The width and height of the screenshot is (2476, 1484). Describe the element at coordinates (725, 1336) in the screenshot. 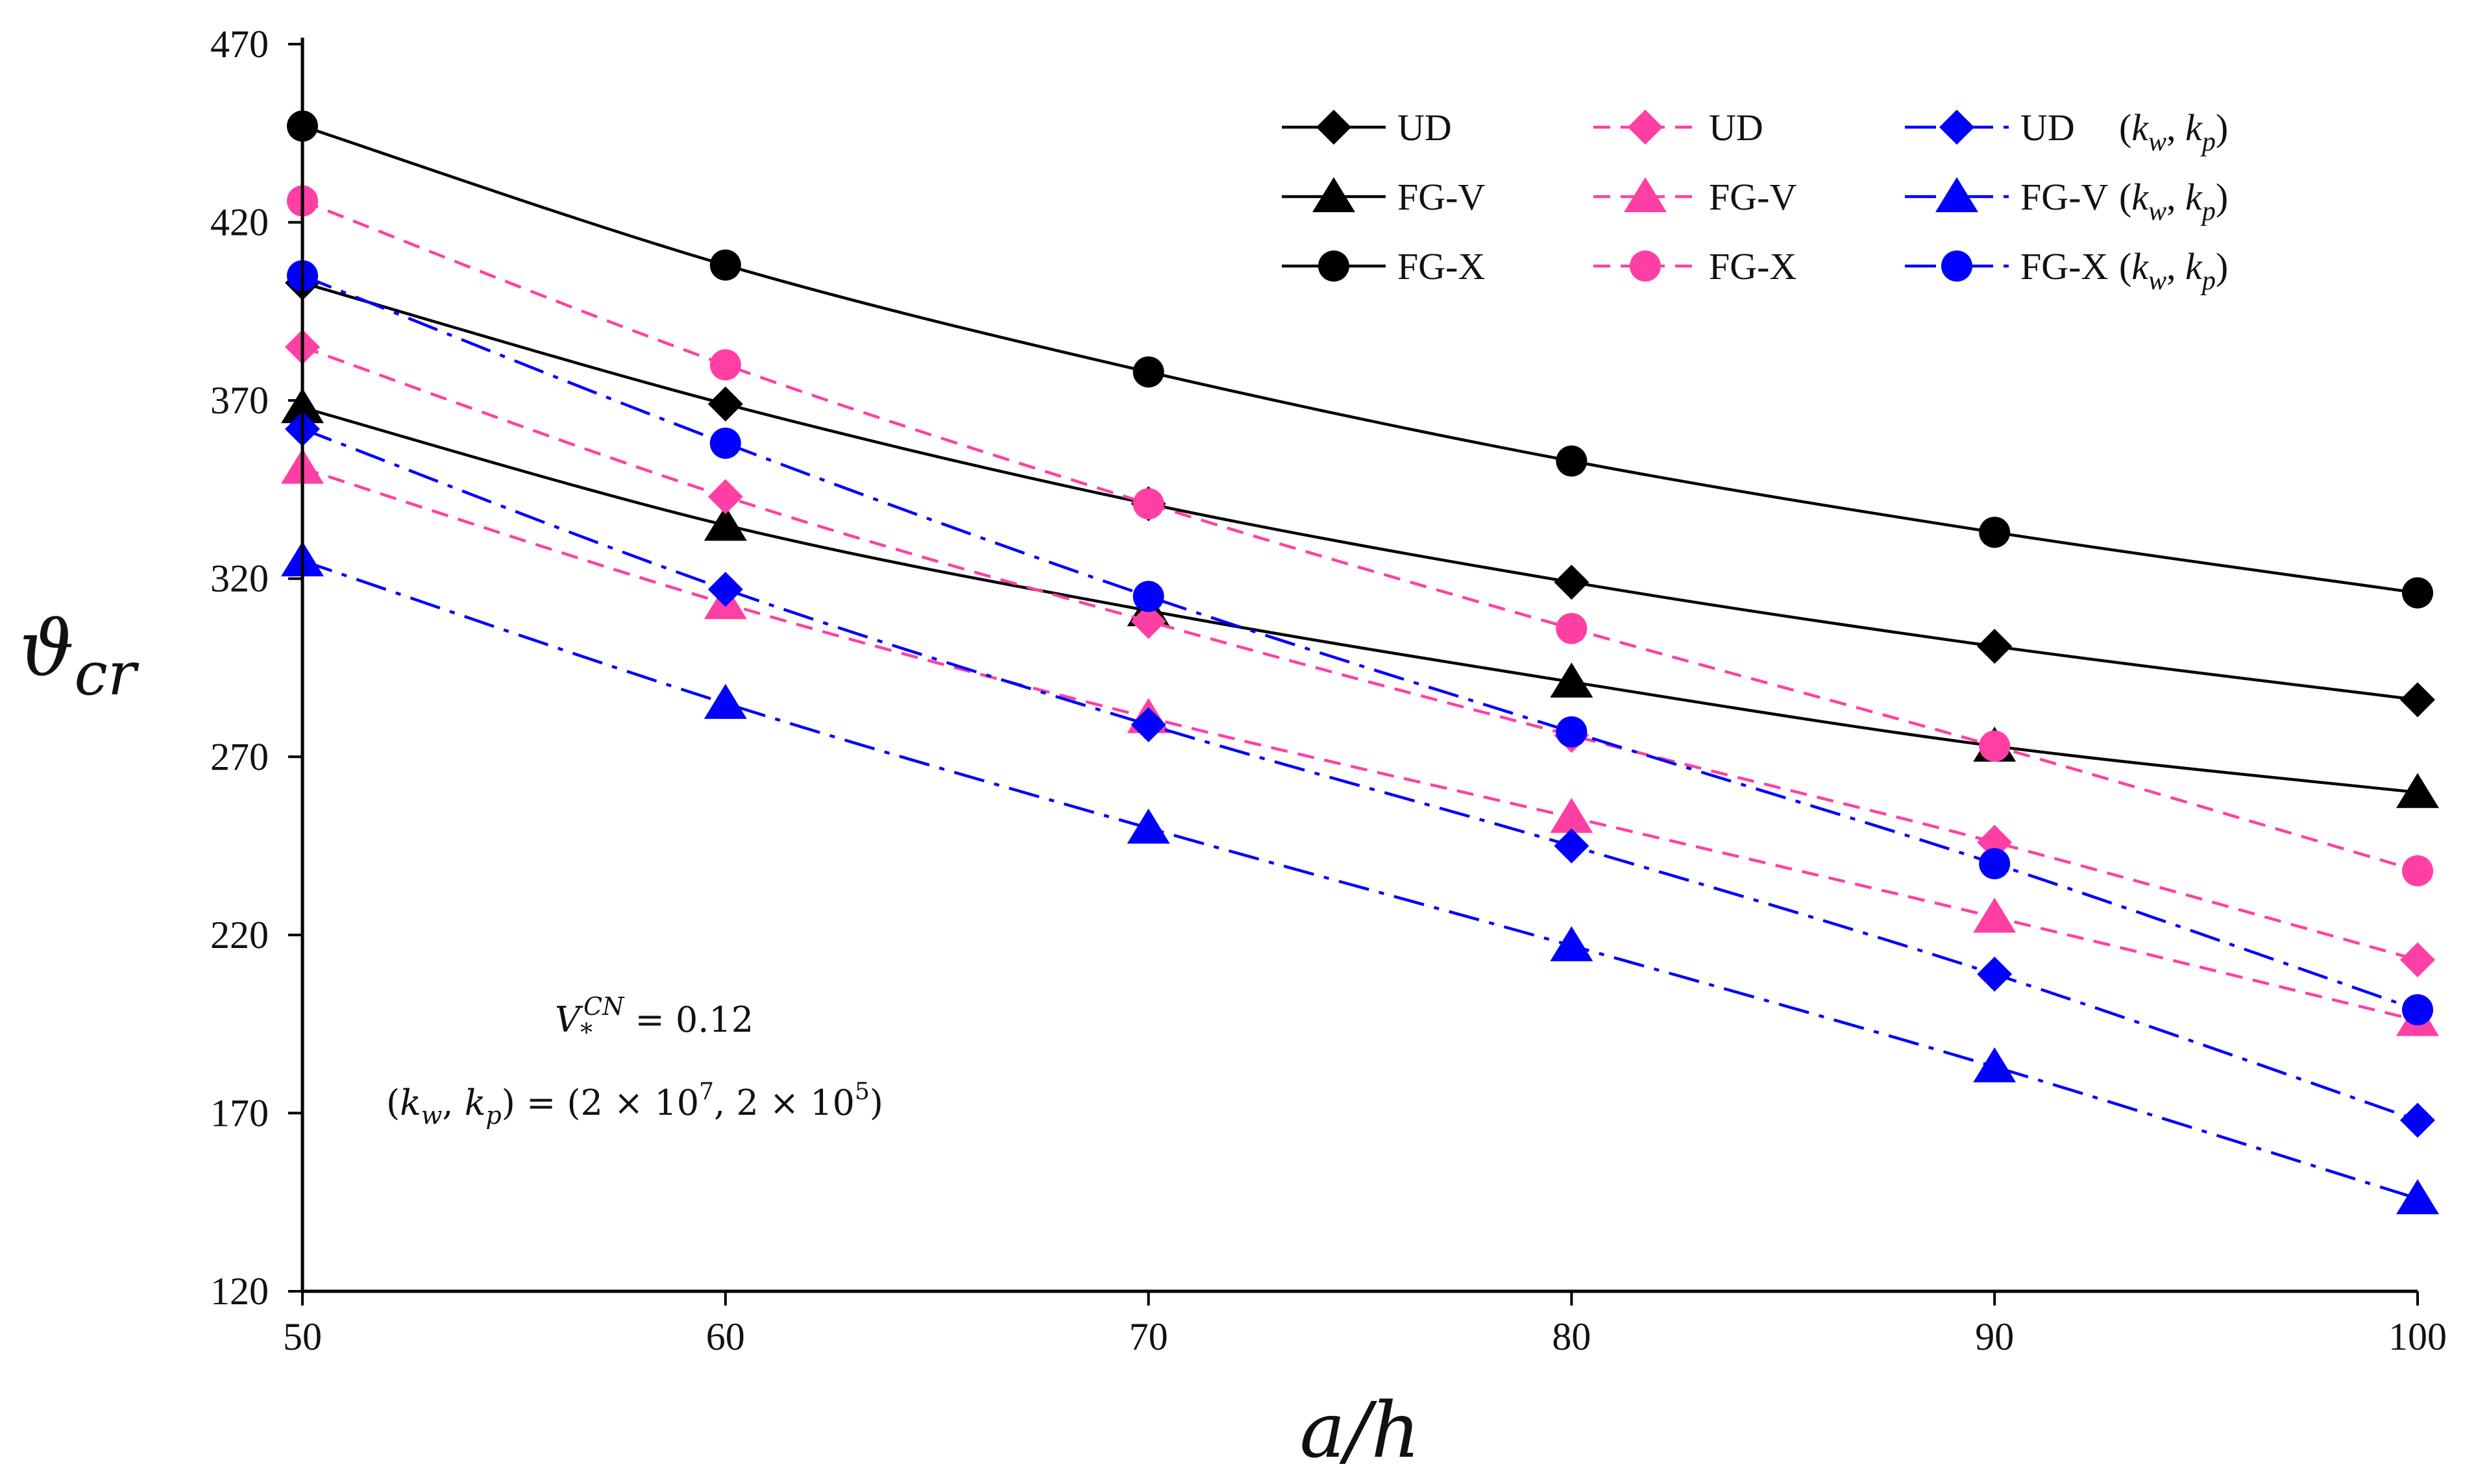

I see `x-tick-label: 60` at that location.